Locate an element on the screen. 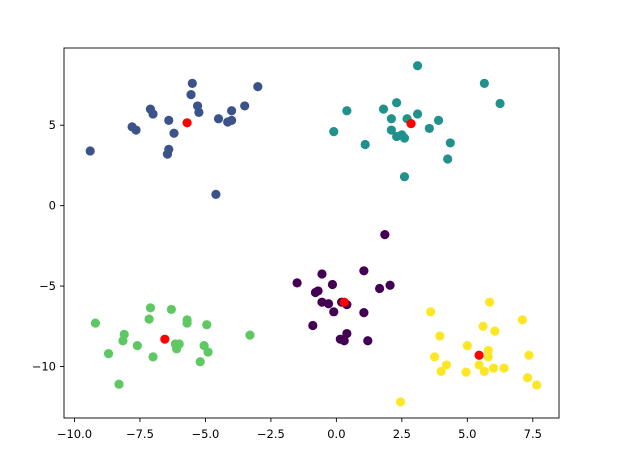  x-tick-label: 7.5 is located at coordinates (533, 434).